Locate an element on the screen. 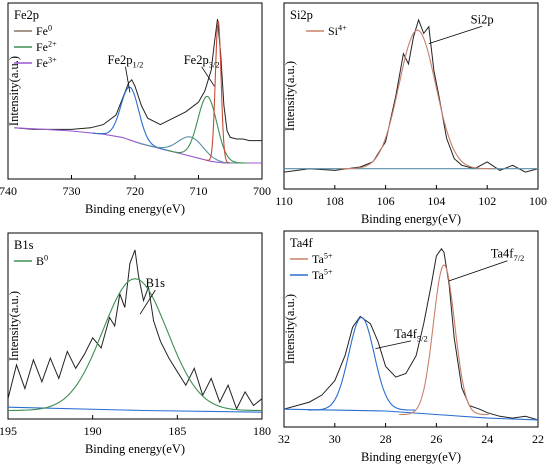 Image resolution: width=550 pixels, height=476 pixels. x-tick-label: 195 is located at coordinates (8, 431).